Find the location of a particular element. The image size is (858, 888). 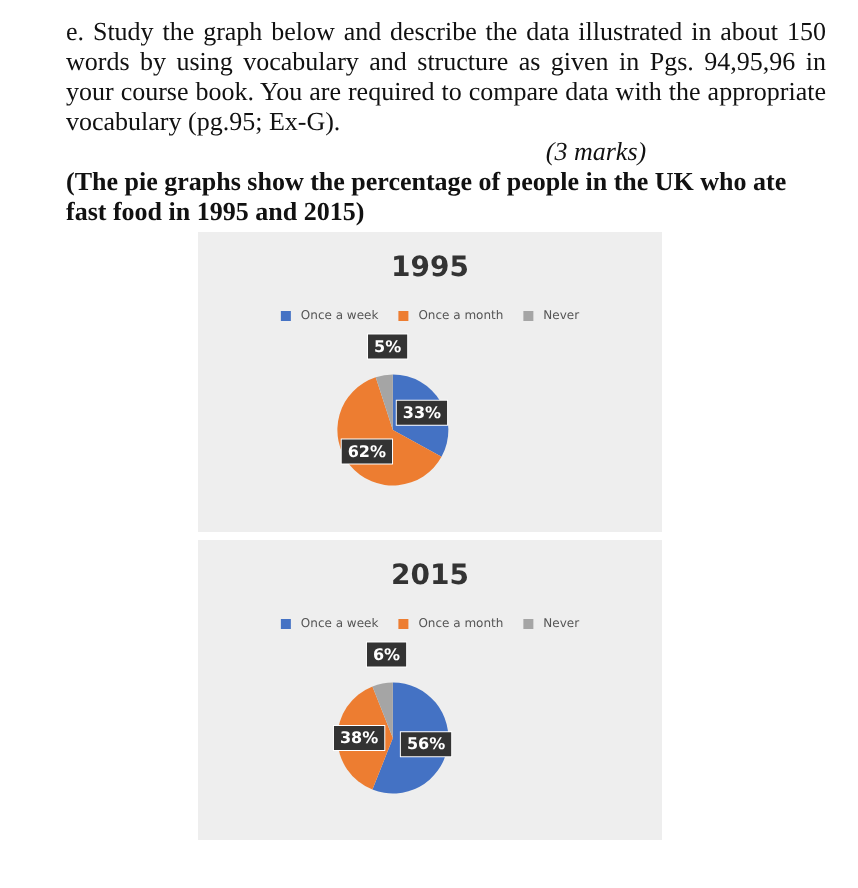

text: (The pie graphs show the percentage of people in the UK who ate fast food in 1995 and 2015) is located at coordinates (427, 196).